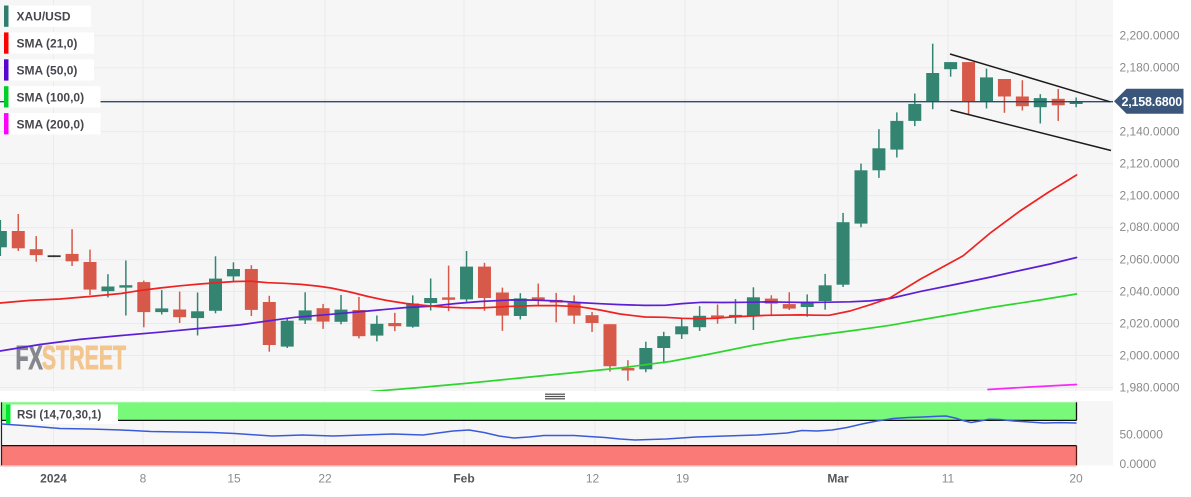 The height and width of the screenshot is (497, 1191). What do you see at coordinates (1150, 324) in the screenshot?
I see `svg-text: 2,020.0000` at bounding box center [1150, 324].